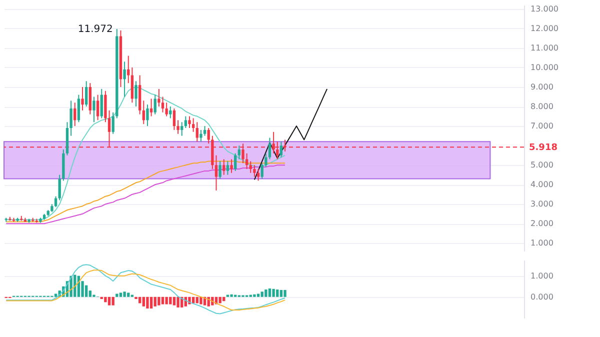  What do you see at coordinates (544, 28) in the screenshot?
I see `y-tick-label: 12.000` at bounding box center [544, 28].